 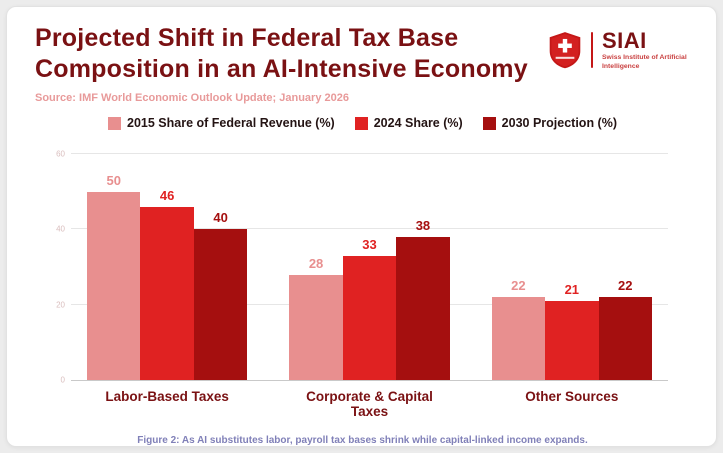 What do you see at coordinates (247, 38) in the screenshot?
I see `page-title-line1: Projected Shift in Federal Tax Base` at bounding box center [247, 38].